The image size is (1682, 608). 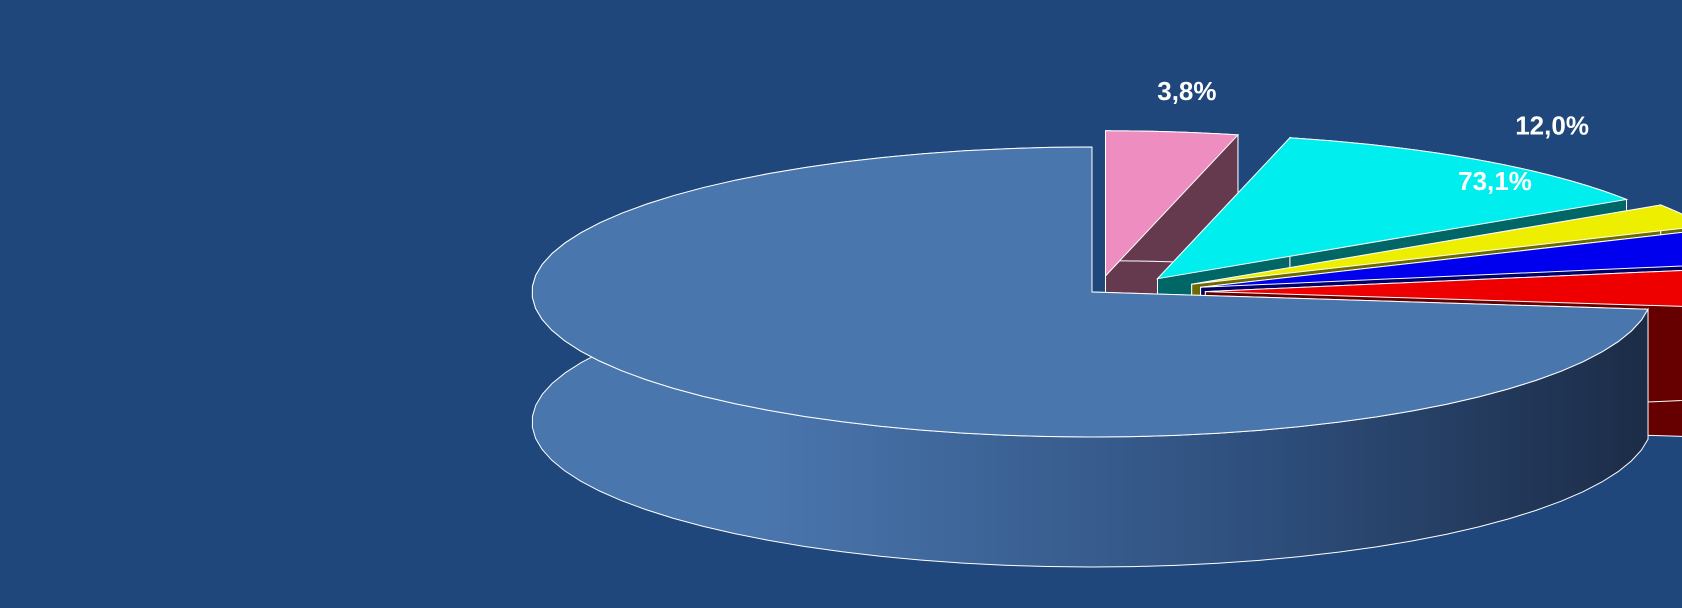 I want to click on pie-slice-4-top, so click(x=1392, y=208).